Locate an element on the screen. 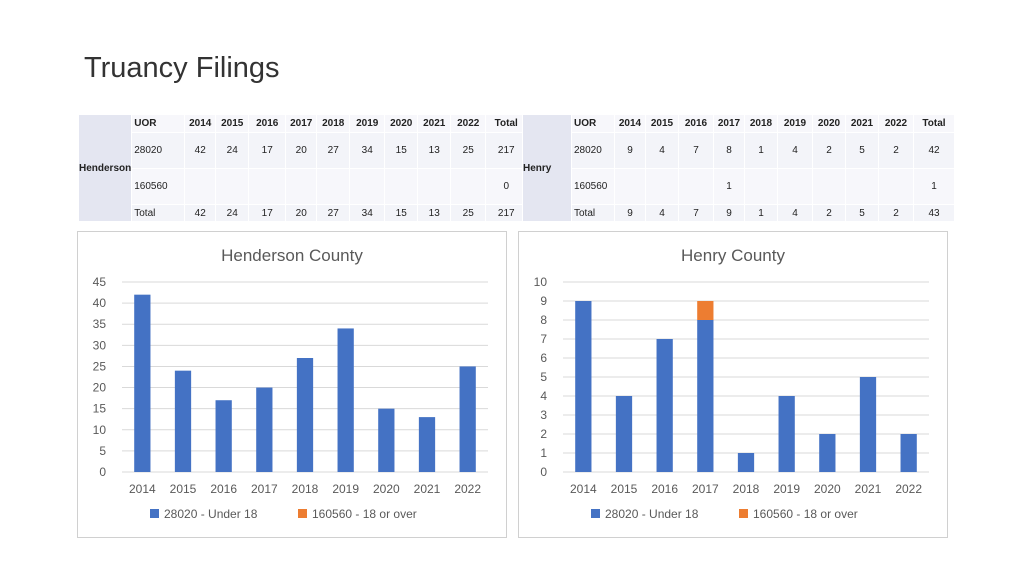  x-tick-label: 2015 is located at coordinates (183, 489).